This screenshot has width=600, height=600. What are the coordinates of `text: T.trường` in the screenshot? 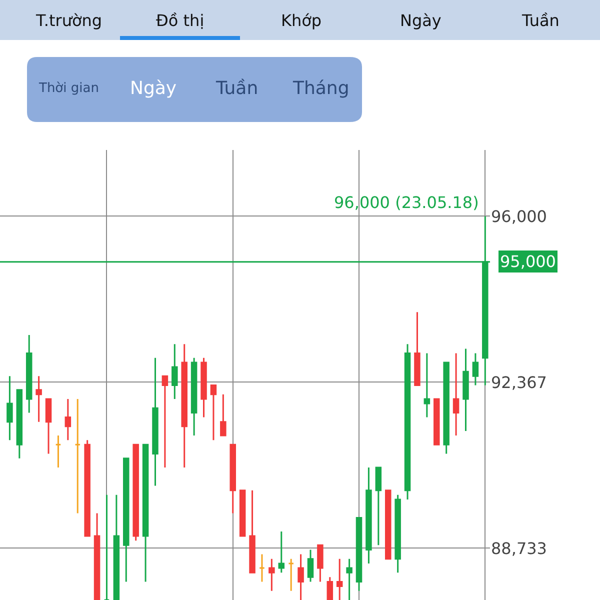 It's located at (68, 20).